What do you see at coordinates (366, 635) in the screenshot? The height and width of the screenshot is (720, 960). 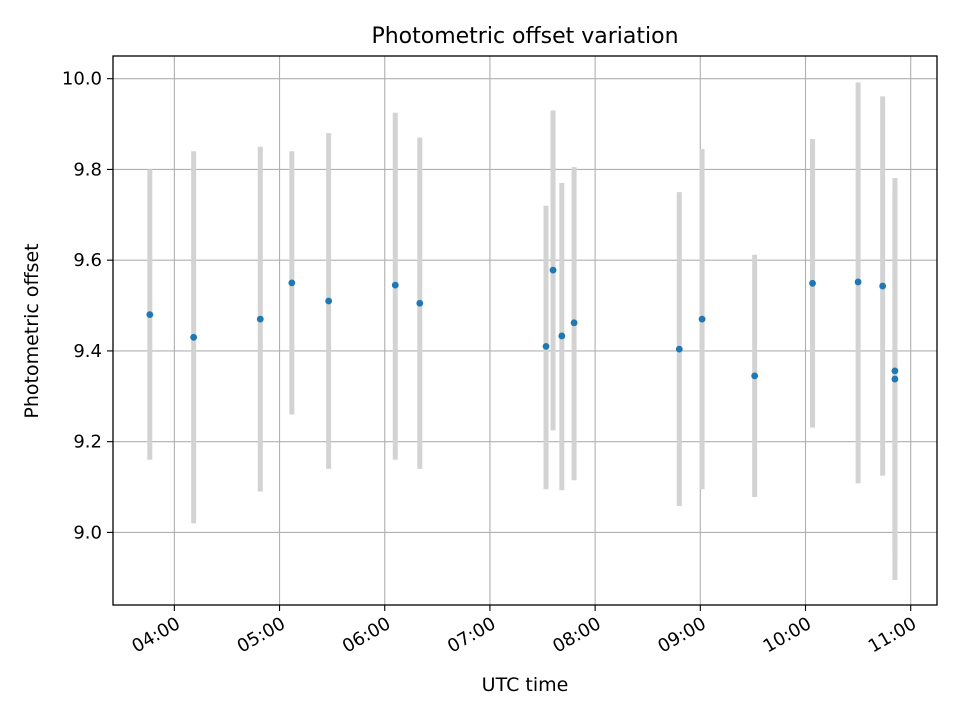 I see `x-tick-label: 06:00` at bounding box center [366, 635].